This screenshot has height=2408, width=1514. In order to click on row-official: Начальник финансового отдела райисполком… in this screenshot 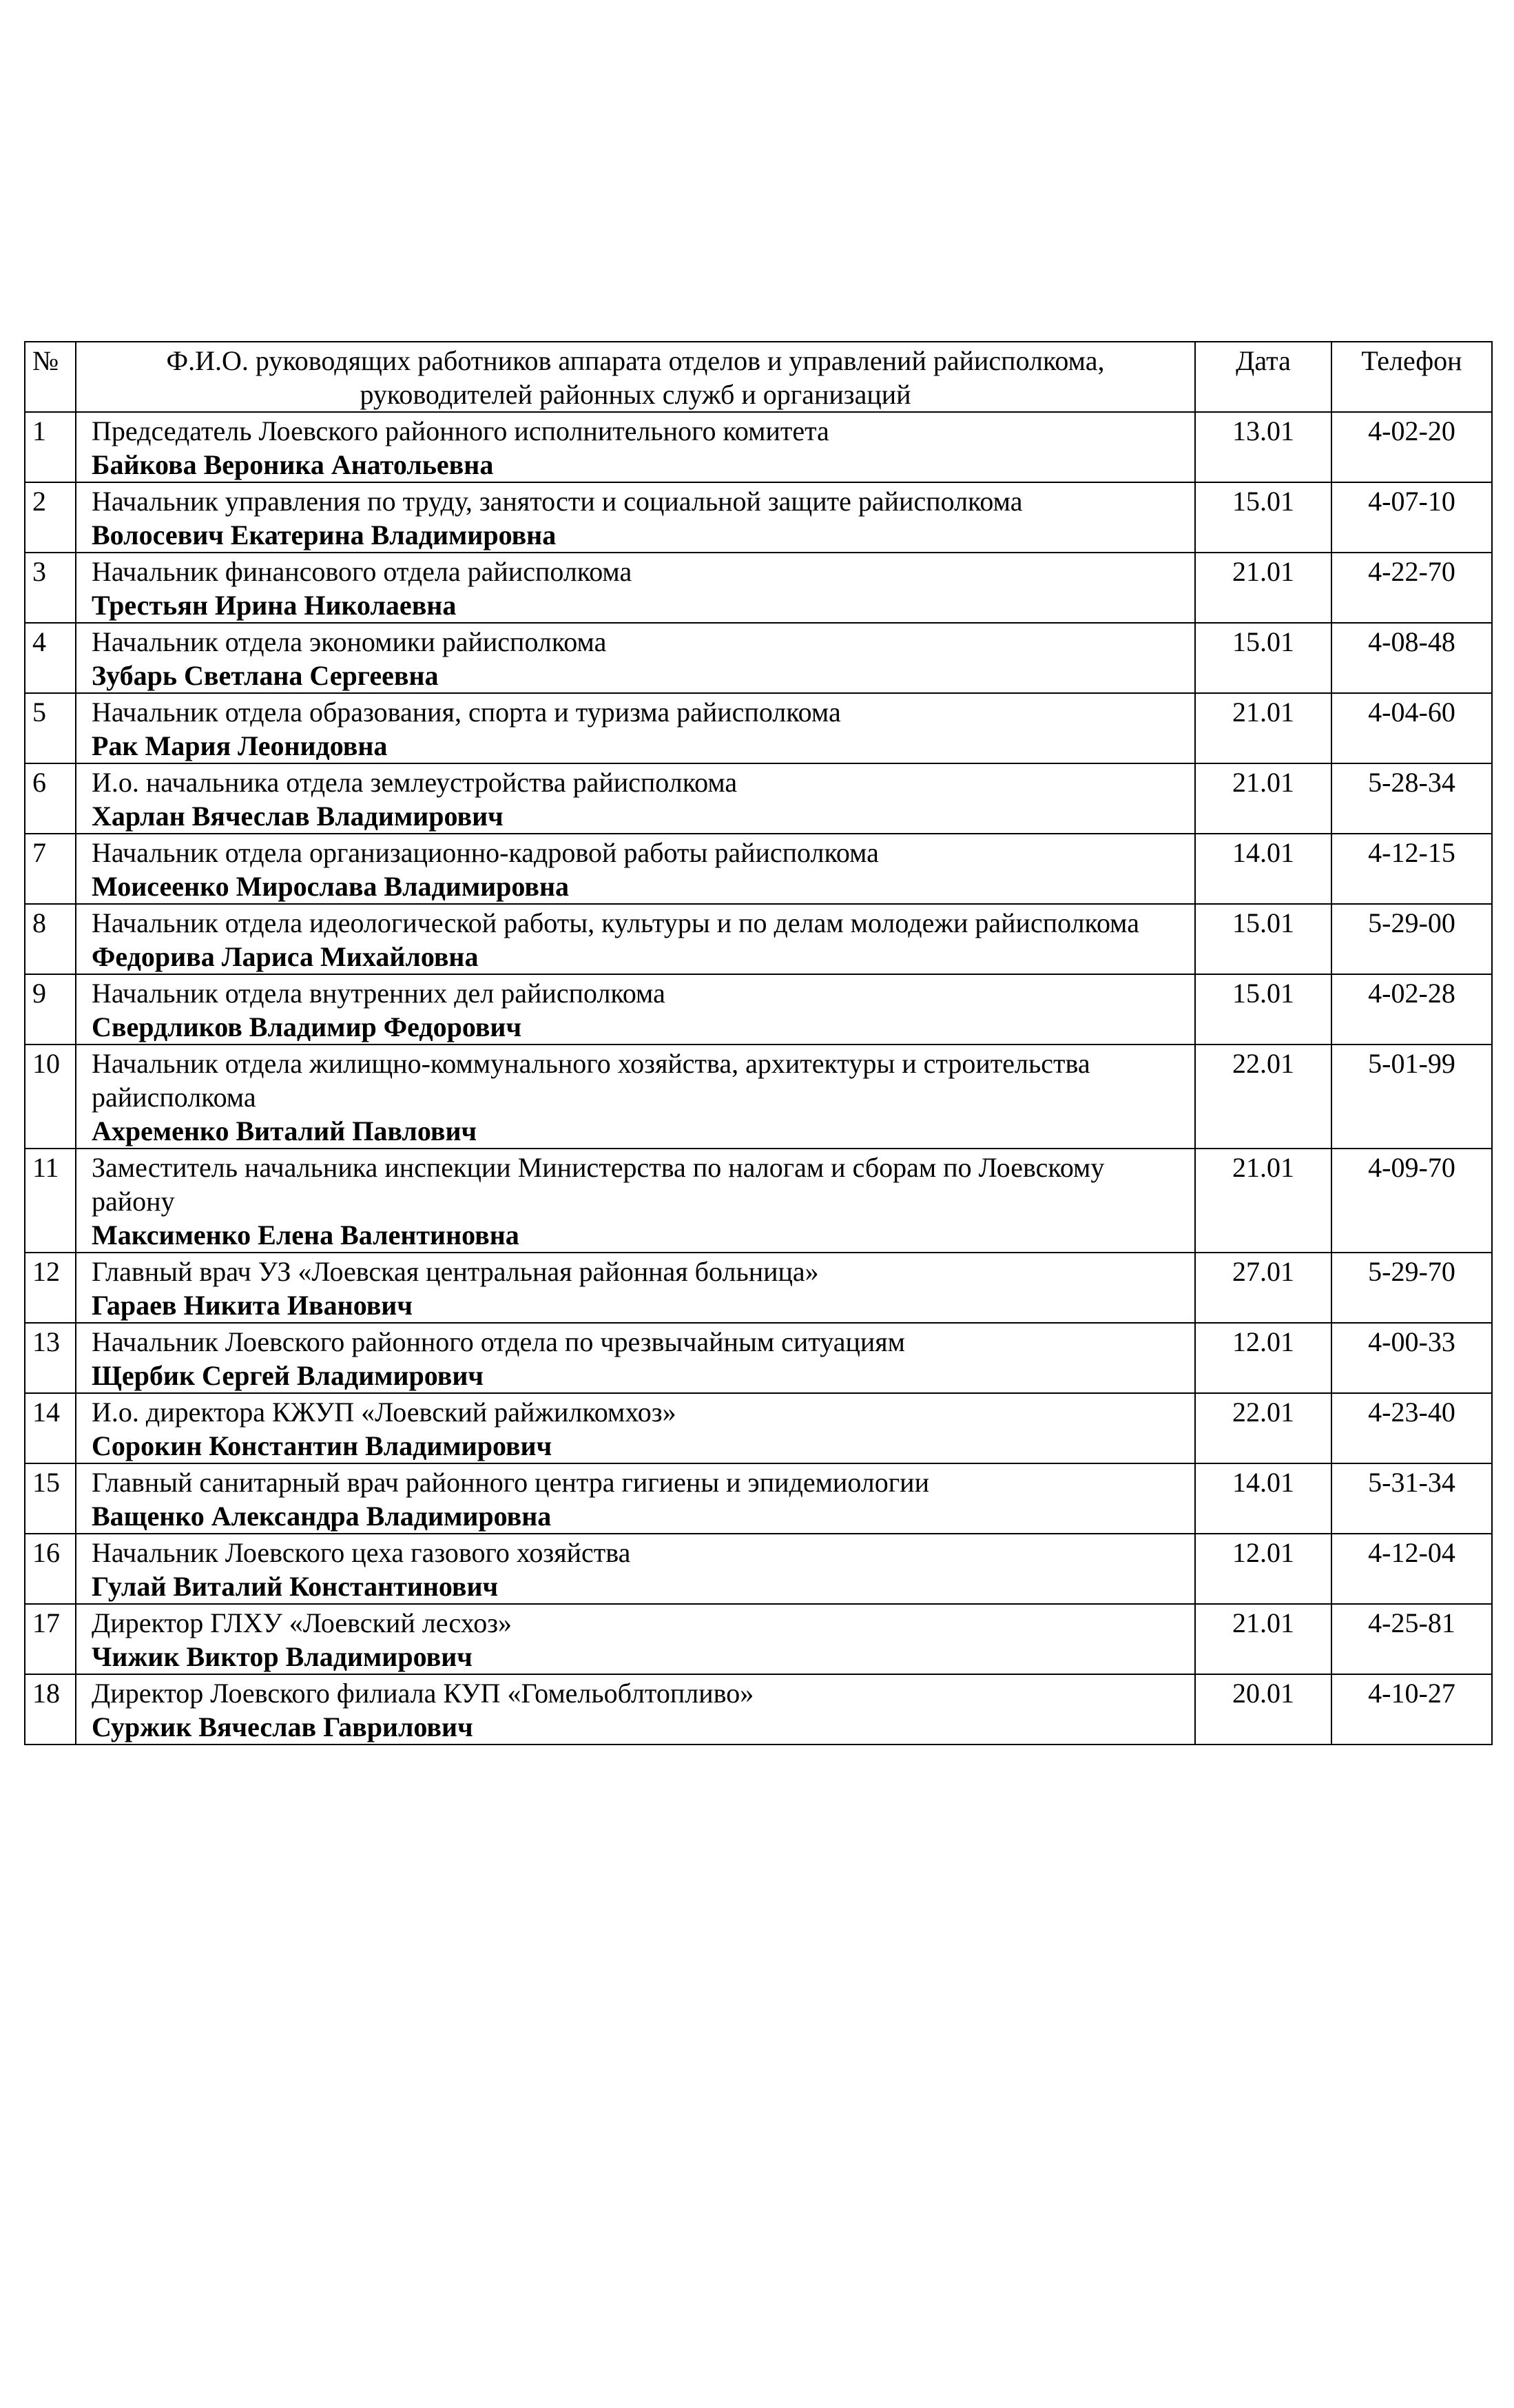, I will do `click(636, 588)`.